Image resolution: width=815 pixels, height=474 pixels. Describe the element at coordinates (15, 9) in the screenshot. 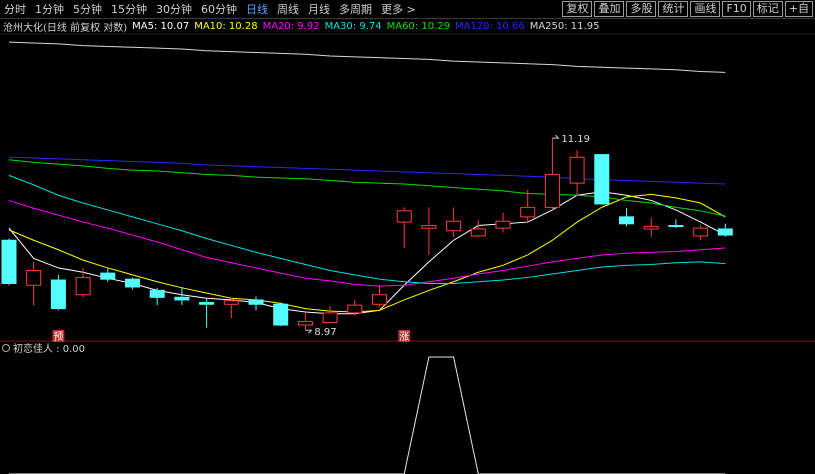

I see `period-tab: 分时` at that location.